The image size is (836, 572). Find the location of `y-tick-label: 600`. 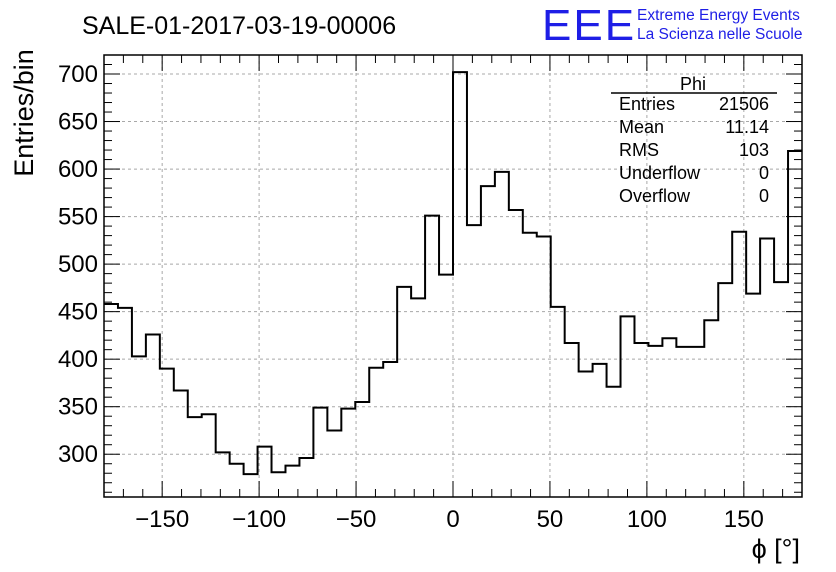

y-tick-label: 600 is located at coordinates (78, 169).